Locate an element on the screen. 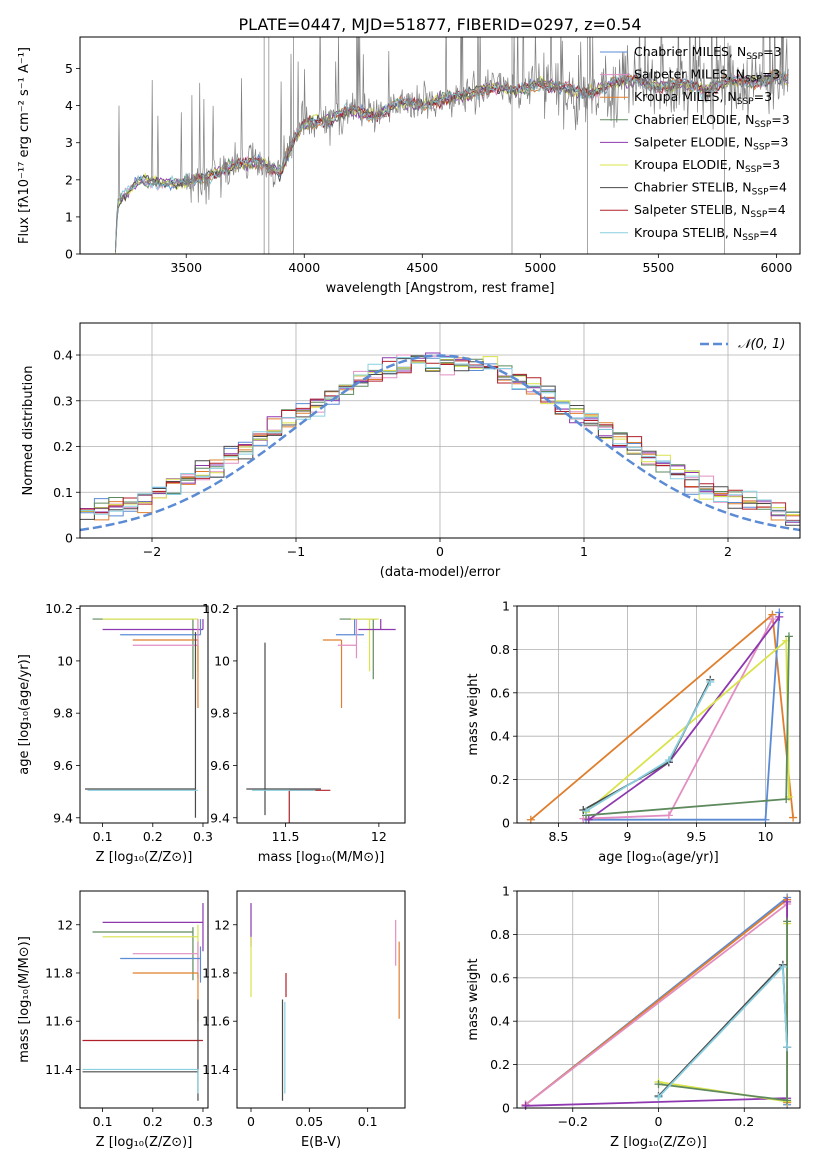 This screenshot has width=819, height=1170. x-tick-label: −2 is located at coordinates (152, 551).